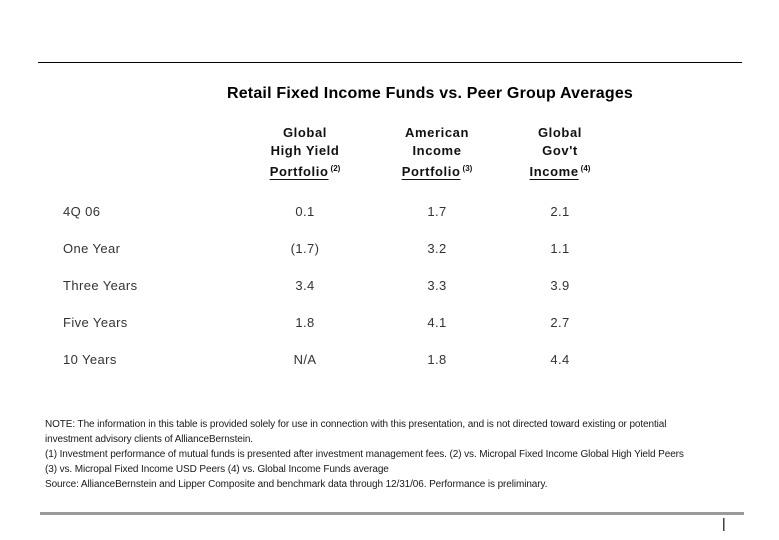 The image size is (779, 540). I want to click on cell-value: 4.4, so click(560, 359).